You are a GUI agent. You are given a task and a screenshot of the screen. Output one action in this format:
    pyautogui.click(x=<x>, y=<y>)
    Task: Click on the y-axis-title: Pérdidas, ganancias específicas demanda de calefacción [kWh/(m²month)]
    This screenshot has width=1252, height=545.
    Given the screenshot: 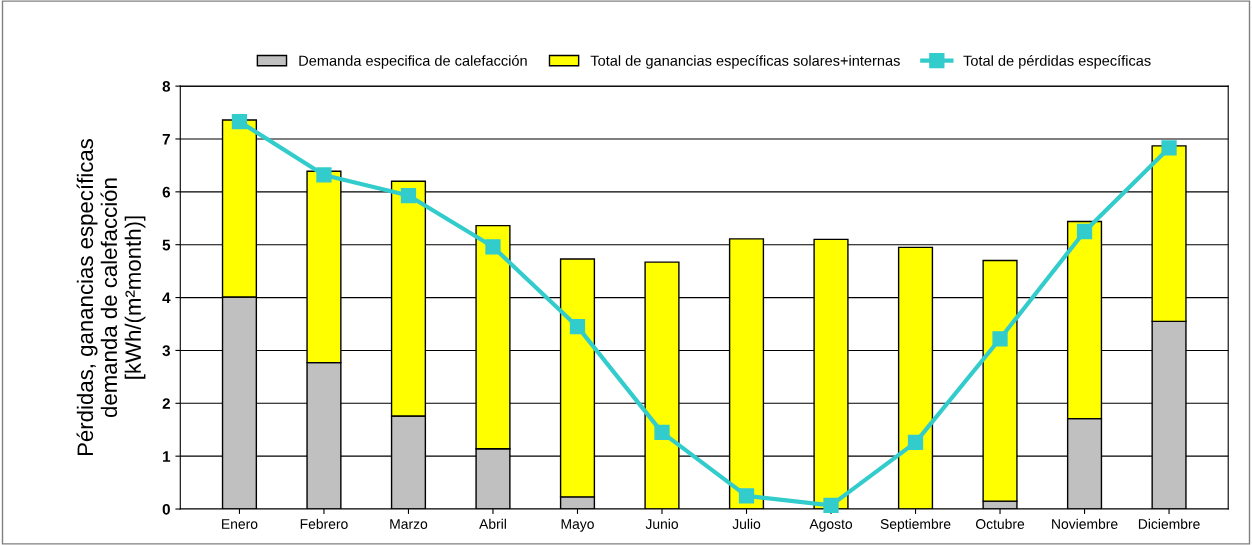 What is the action you would take?
    pyautogui.click(x=111, y=297)
    